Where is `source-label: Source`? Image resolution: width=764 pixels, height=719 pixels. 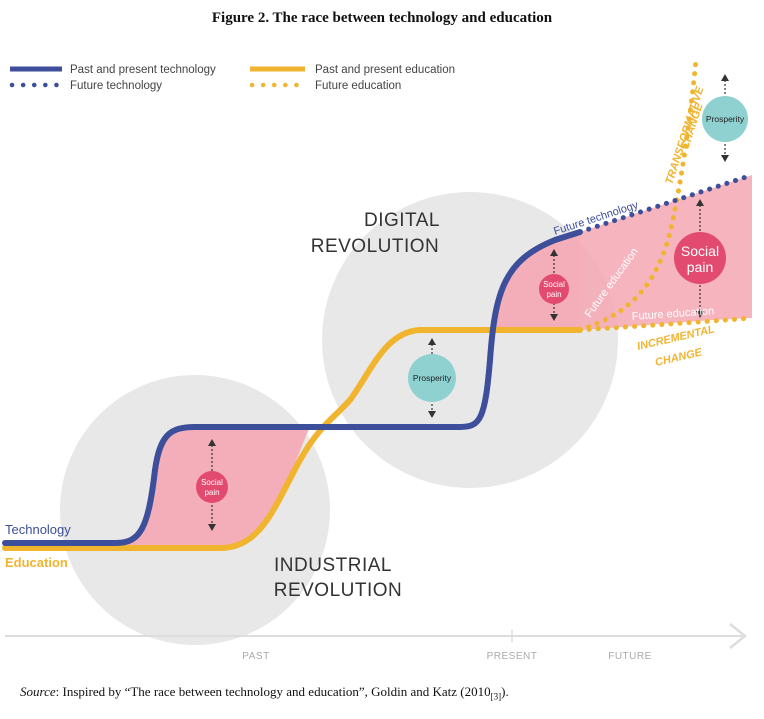 source-label: Source is located at coordinates (38, 691).